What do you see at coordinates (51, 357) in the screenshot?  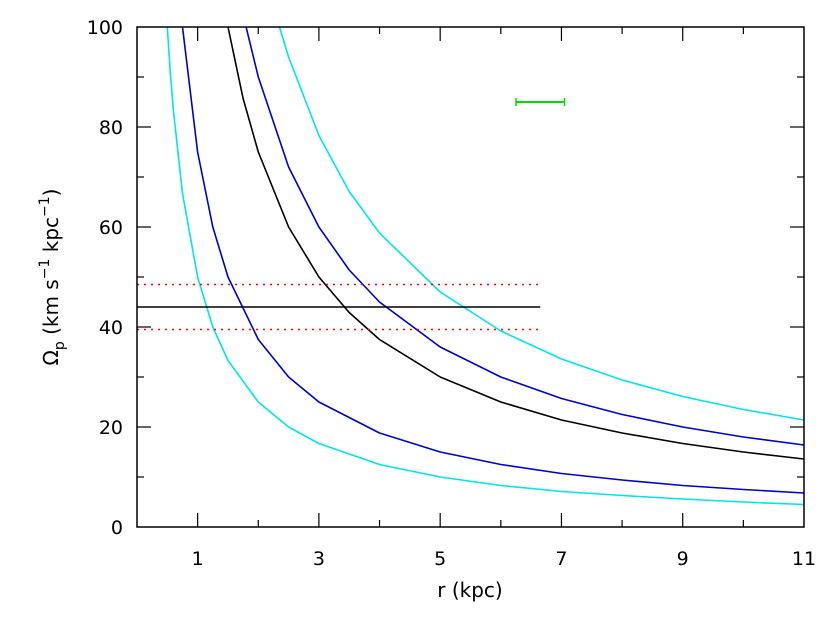 I see `y-label-omega: Ω` at bounding box center [51, 357].